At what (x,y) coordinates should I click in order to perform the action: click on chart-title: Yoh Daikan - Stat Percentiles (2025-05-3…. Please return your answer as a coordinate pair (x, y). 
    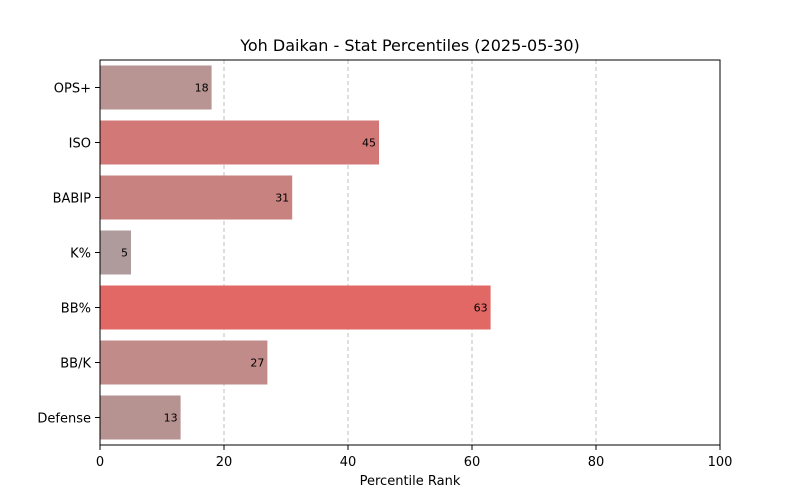
    Looking at the image, I should click on (409, 45).